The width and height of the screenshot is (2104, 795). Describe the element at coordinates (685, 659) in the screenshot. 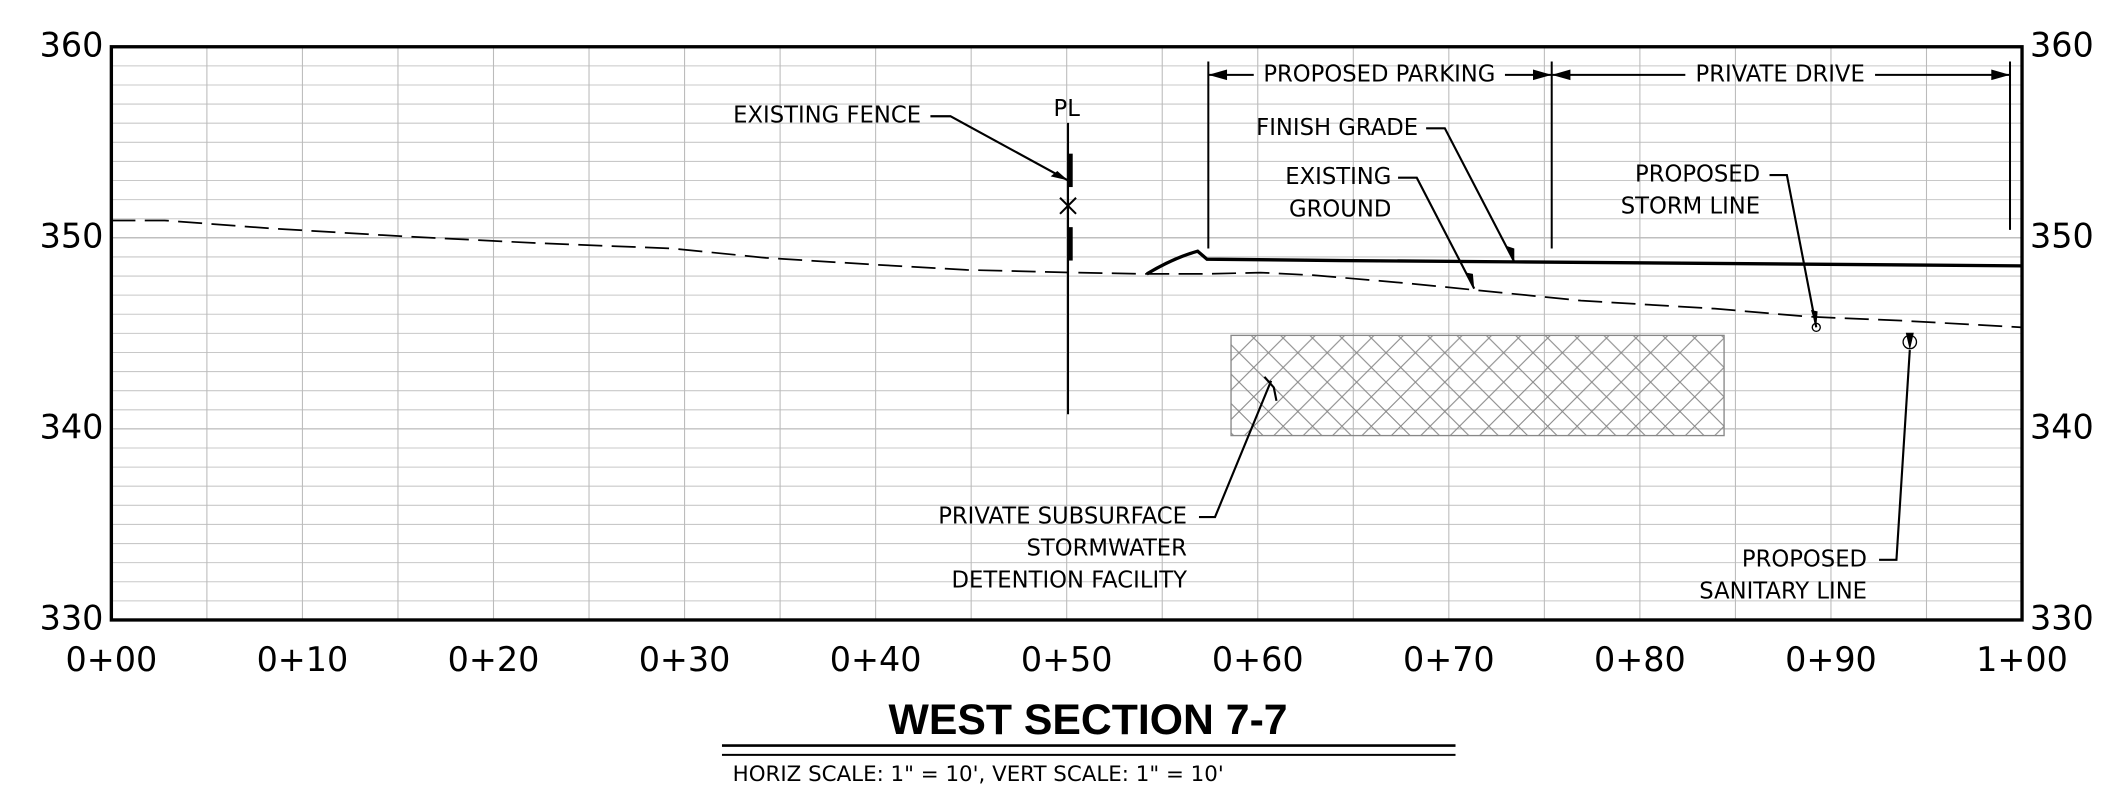

I see `x-tick-label: 0+30` at that location.